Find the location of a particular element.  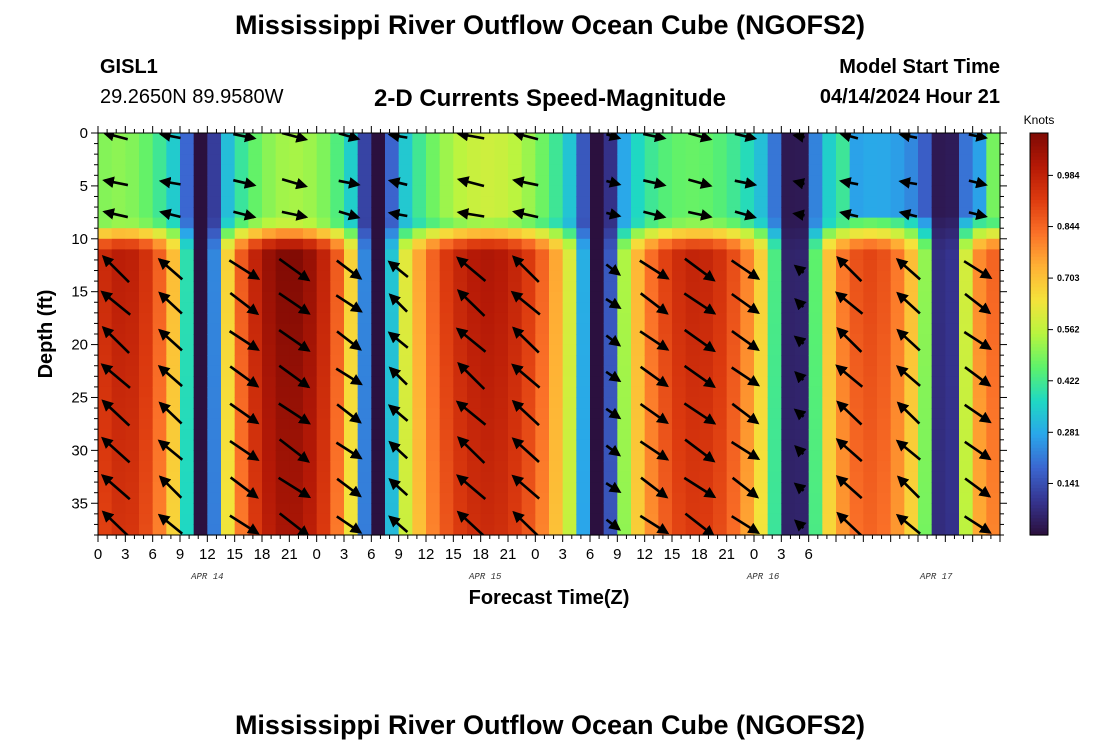

y-tick-label: 35 is located at coordinates (79, 503).